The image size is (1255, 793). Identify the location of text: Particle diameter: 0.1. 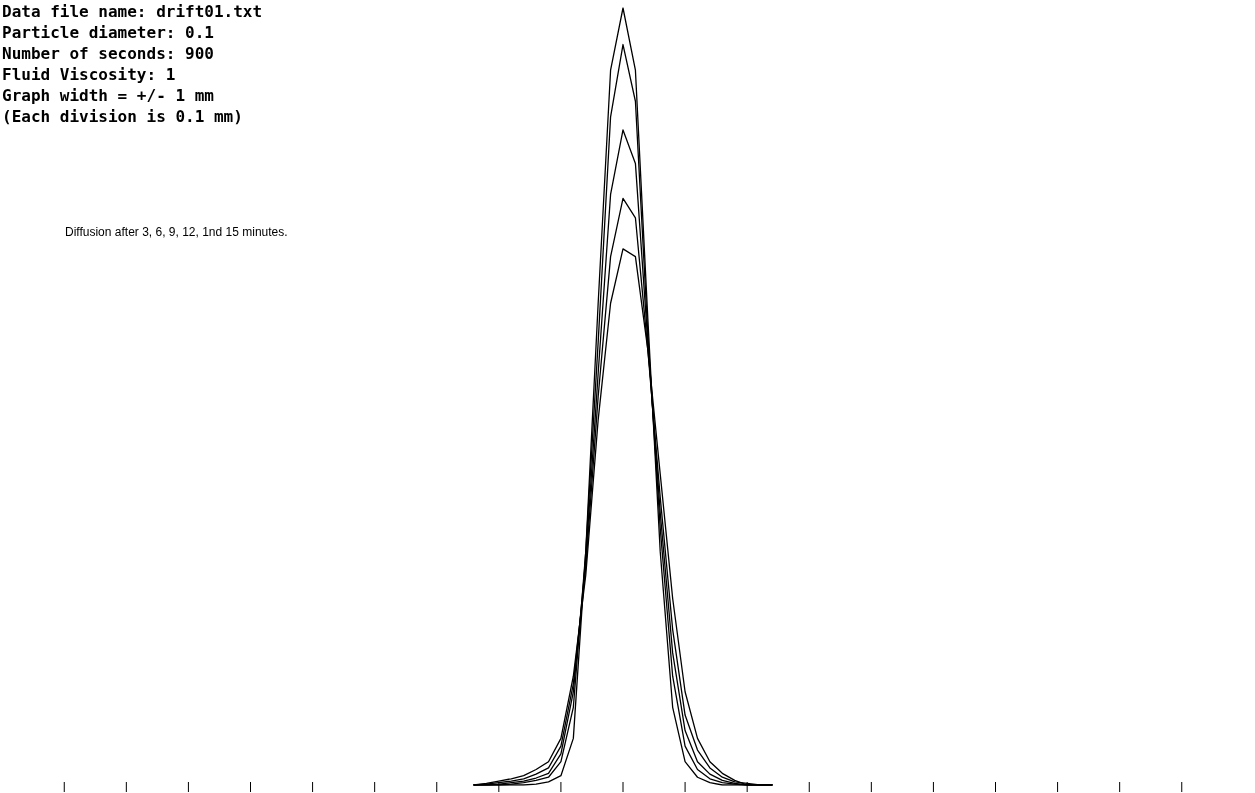
(108, 32).